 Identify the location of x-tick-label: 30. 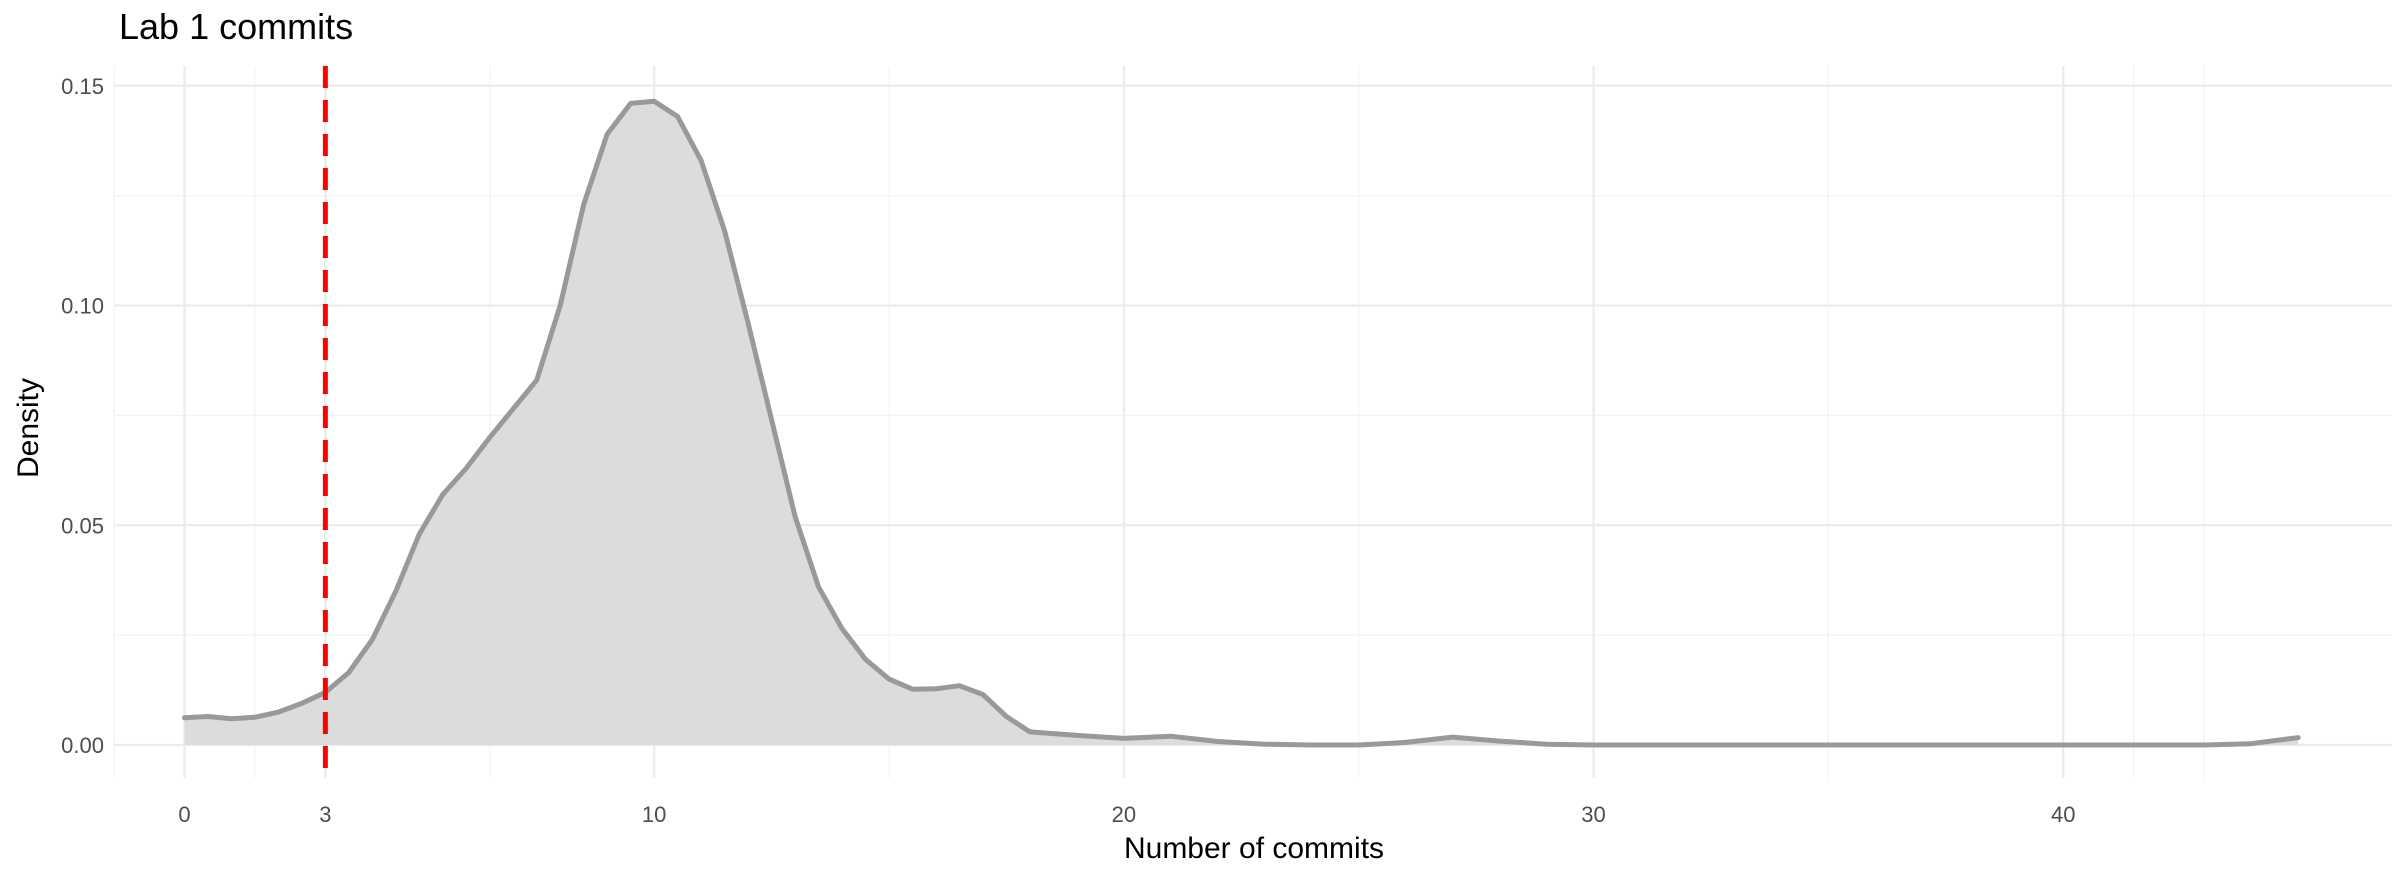
(1593, 814).